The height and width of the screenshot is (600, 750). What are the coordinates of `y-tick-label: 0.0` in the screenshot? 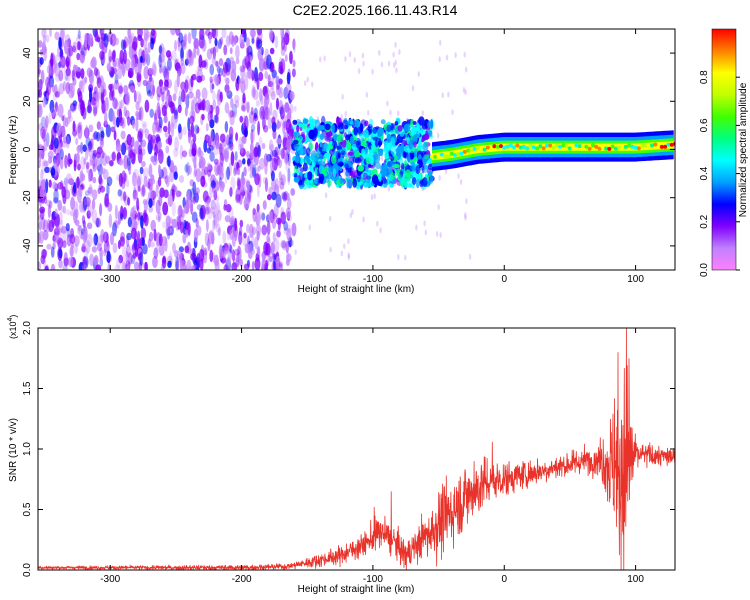 It's located at (27, 570).